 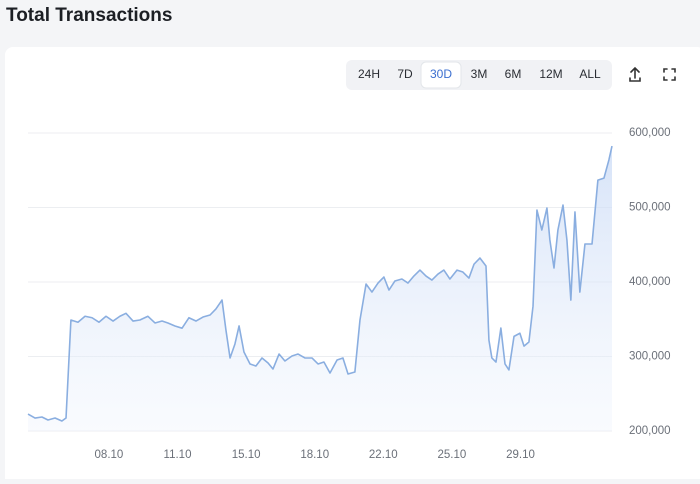 I want to click on x-tick-label: 11.10, so click(x=178, y=455).